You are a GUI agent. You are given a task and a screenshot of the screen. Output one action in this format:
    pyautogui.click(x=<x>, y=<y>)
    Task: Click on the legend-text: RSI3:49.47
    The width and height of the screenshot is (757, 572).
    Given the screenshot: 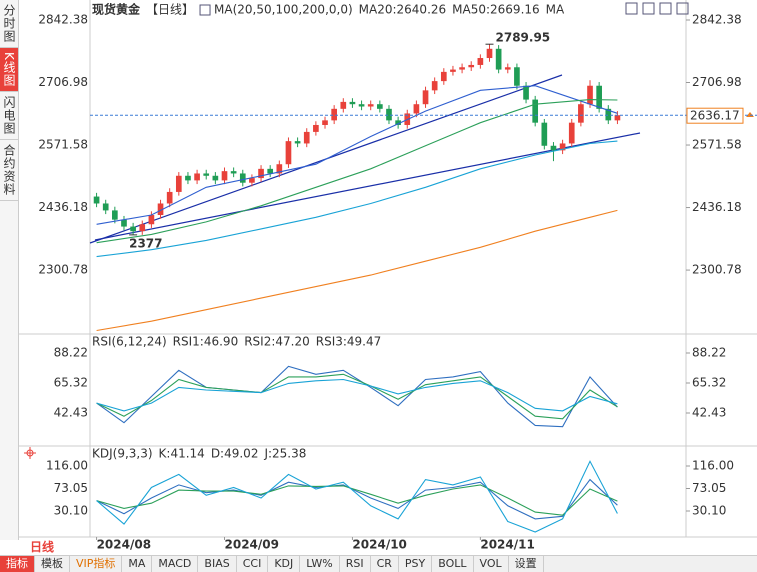 What is the action you would take?
    pyautogui.click(x=349, y=342)
    